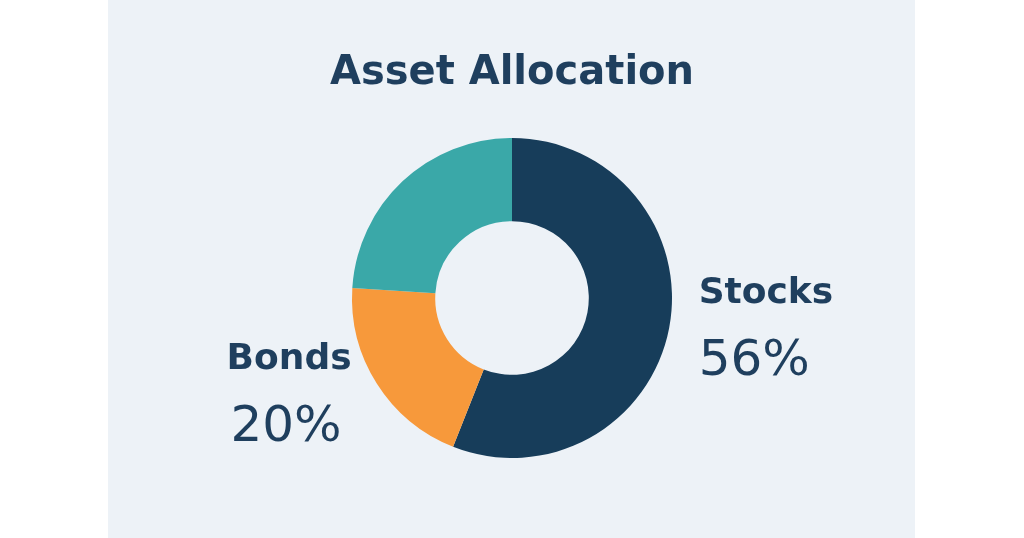 The image size is (1024, 538). What do you see at coordinates (289, 357) in the screenshot?
I see `slice-label: Bonds` at bounding box center [289, 357].